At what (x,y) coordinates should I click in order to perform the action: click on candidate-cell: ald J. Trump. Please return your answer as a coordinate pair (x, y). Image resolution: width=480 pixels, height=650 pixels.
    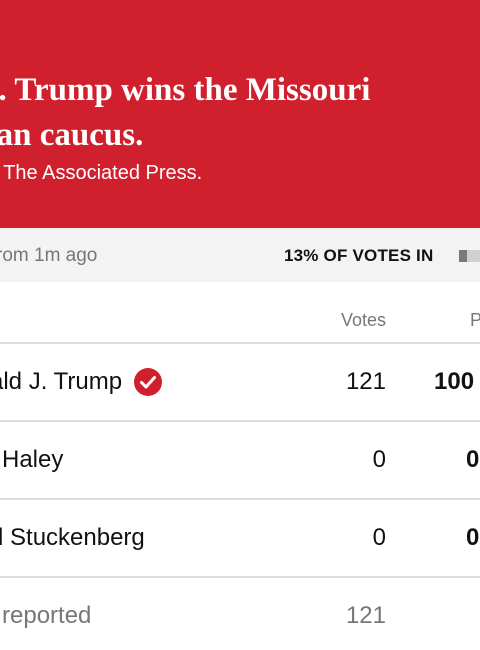
    Looking at the image, I should click on (81, 382).